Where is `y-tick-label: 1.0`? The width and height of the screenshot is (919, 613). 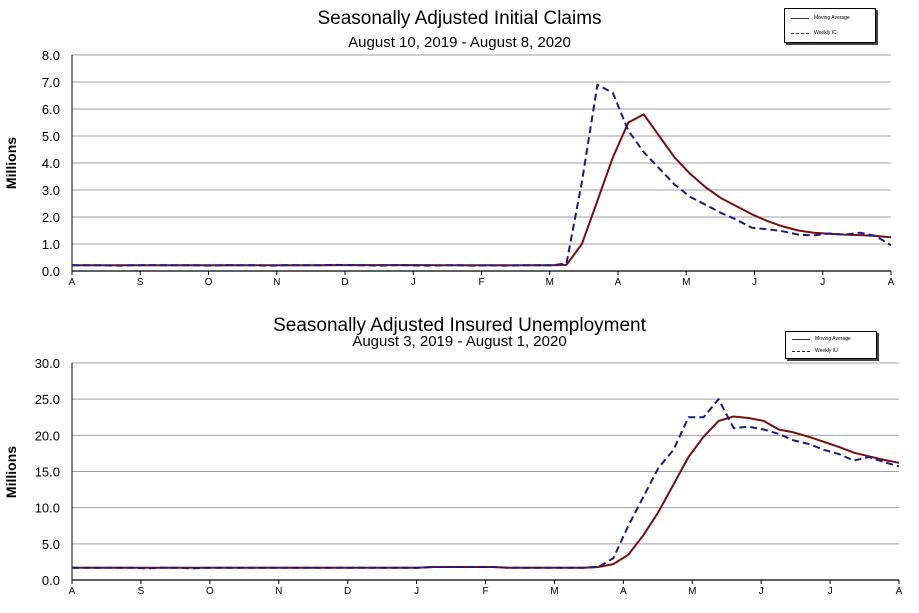
y-tick-label: 1.0 is located at coordinates (51, 244).